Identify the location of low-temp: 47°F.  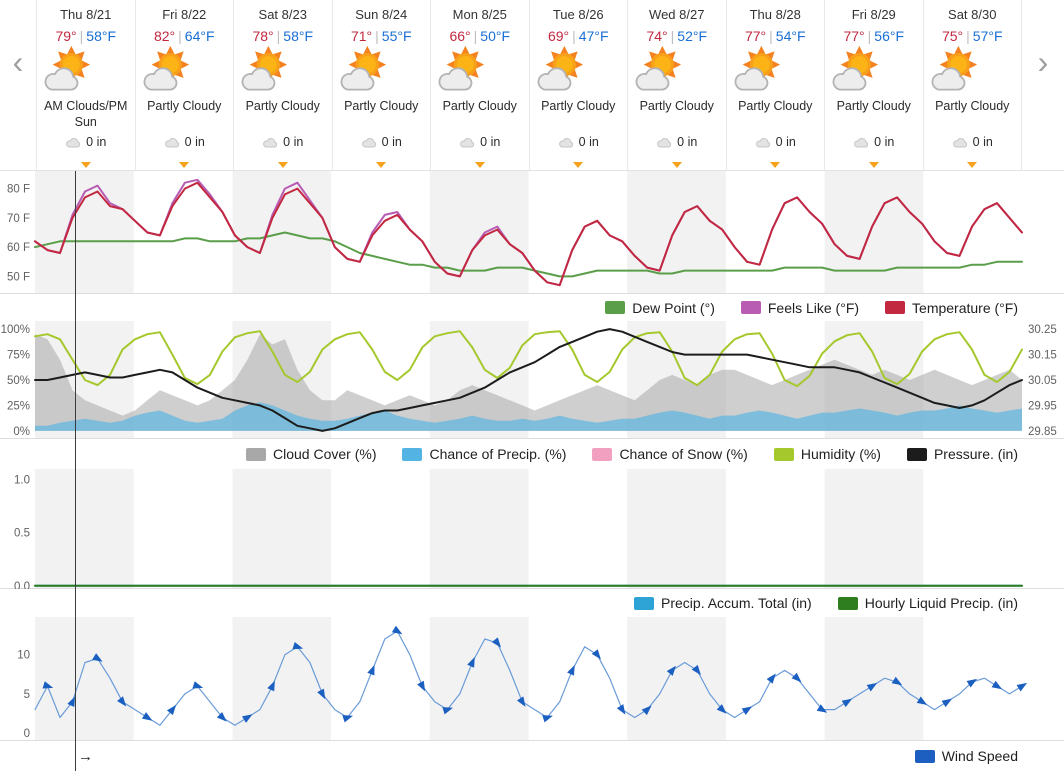
(593, 36).